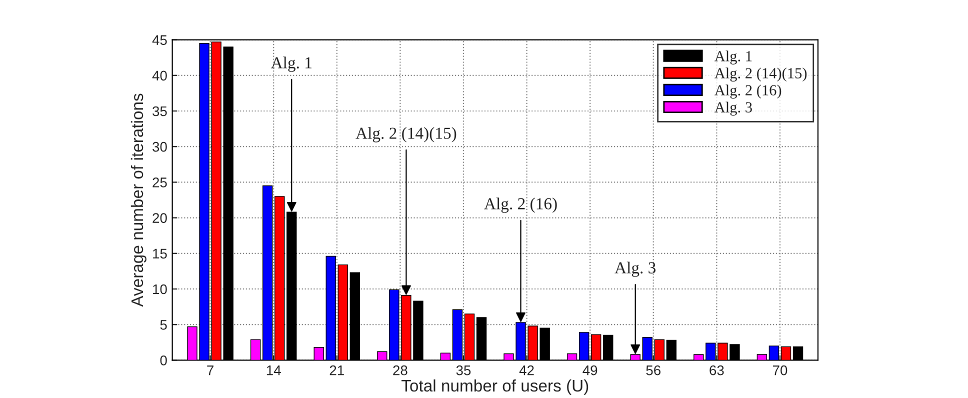  What do you see at coordinates (495, 387) in the screenshot?
I see `x-axis-title: Total number of users (U)` at bounding box center [495, 387].